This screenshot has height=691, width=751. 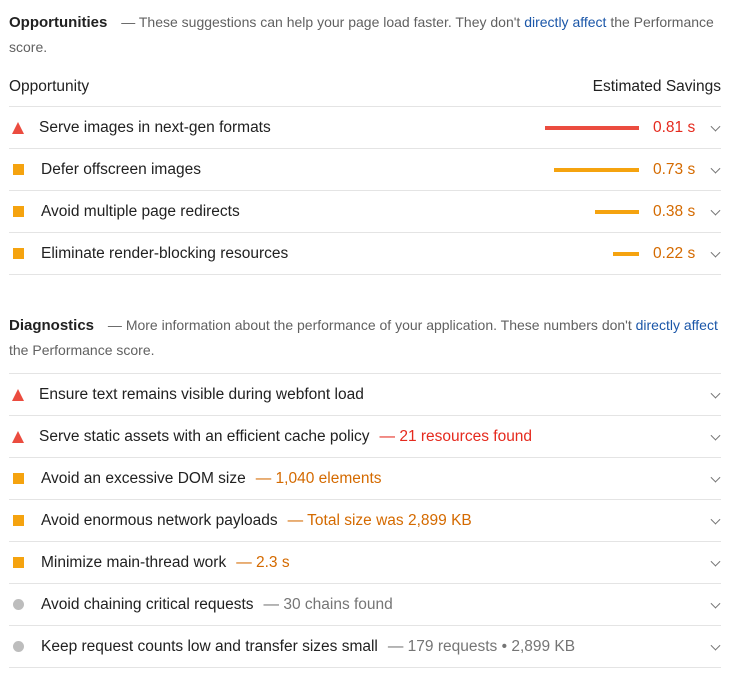 I want to click on diagnostics-directly-affect-link: directly affect, so click(x=676, y=325).